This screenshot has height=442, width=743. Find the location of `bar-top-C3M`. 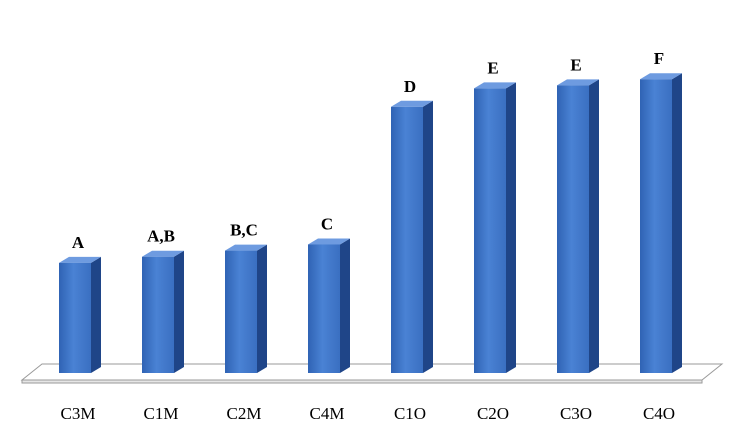

bar-top-C3M is located at coordinates (80, 259).